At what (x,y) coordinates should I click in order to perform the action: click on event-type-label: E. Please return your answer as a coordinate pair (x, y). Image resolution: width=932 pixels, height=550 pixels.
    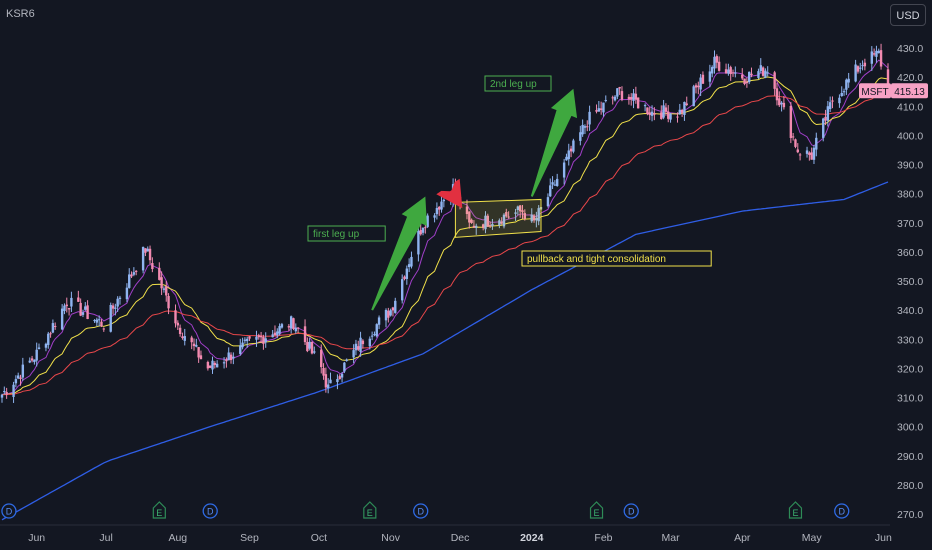
    Looking at the image, I should click on (159, 513).